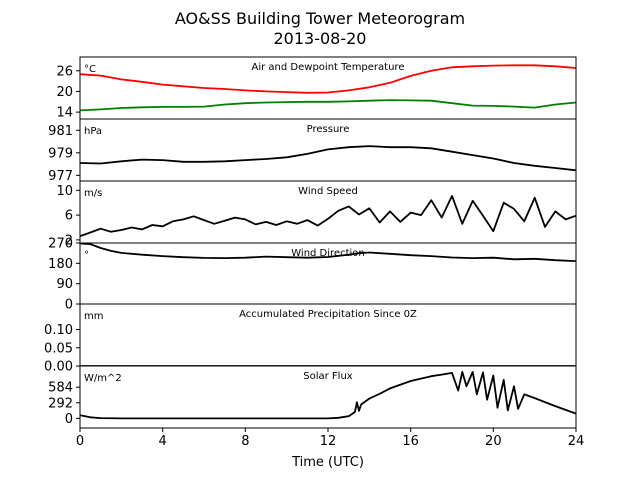  I want to click on panel-3-unit-label: m/s, so click(93, 193).